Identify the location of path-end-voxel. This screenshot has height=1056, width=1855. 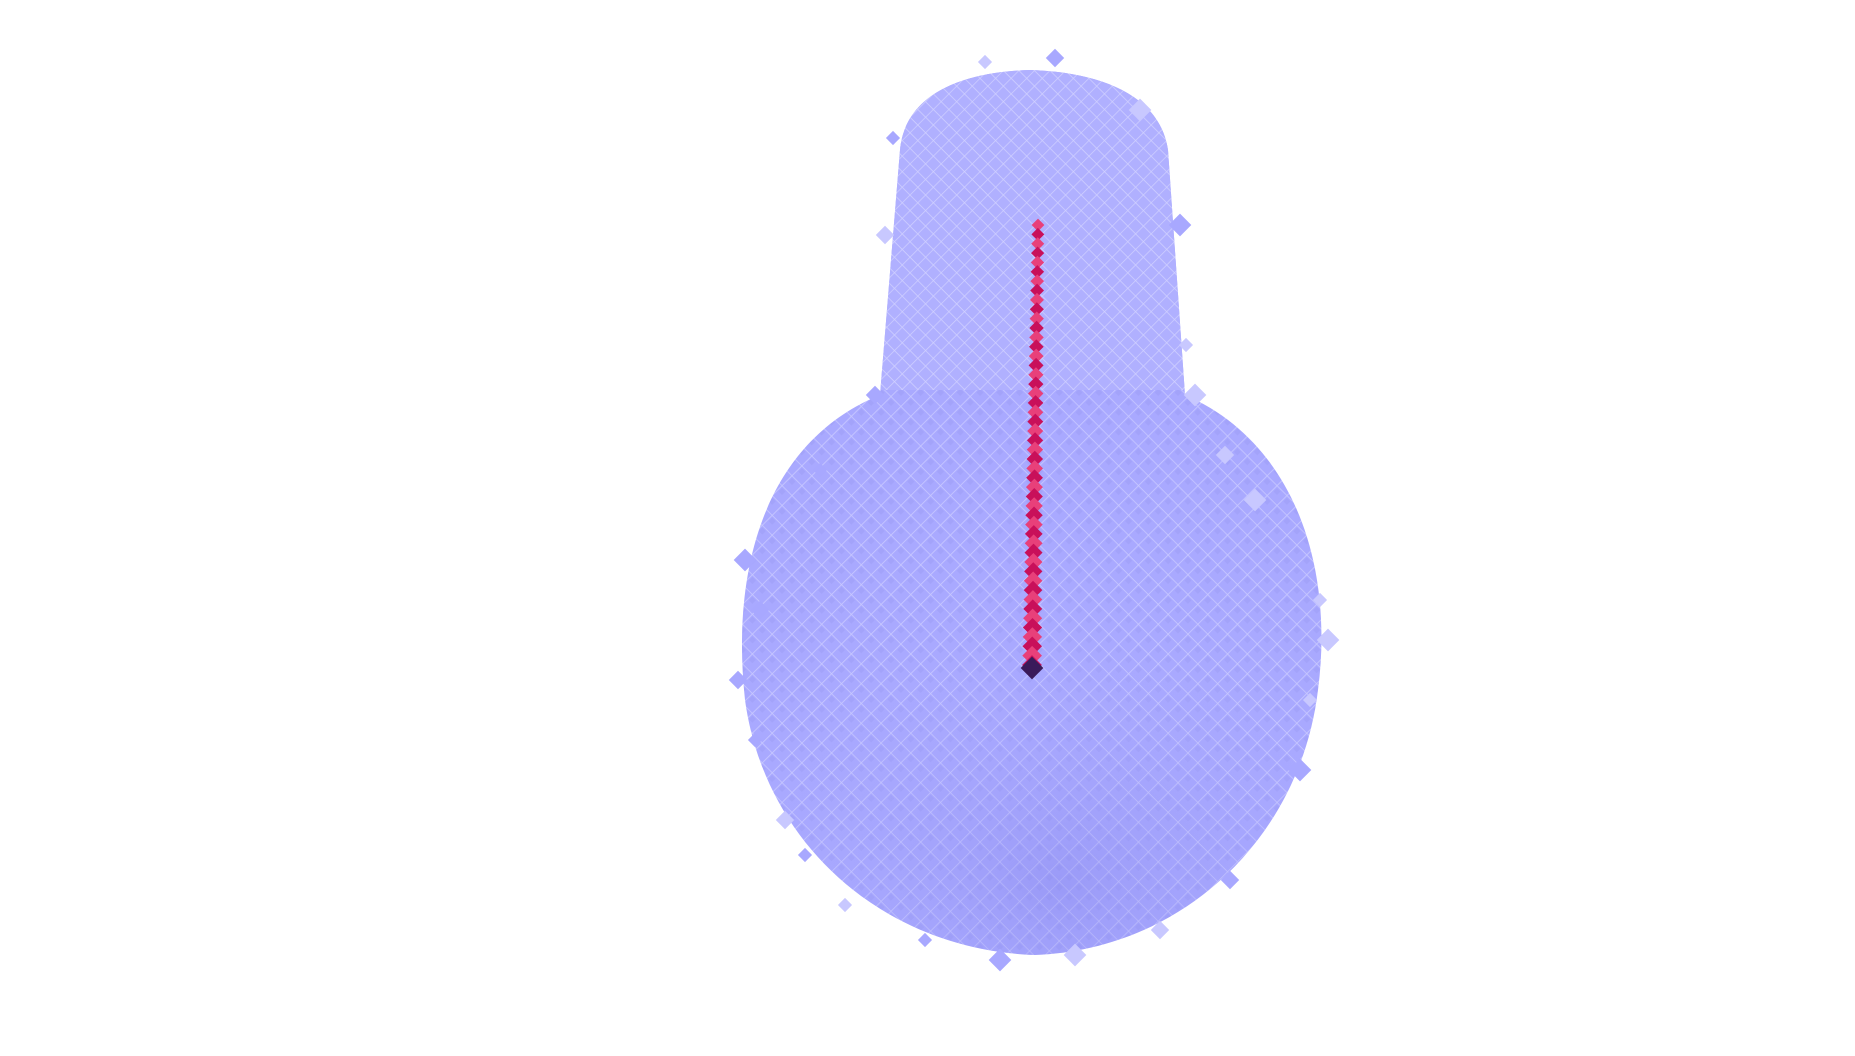
(1032, 668).